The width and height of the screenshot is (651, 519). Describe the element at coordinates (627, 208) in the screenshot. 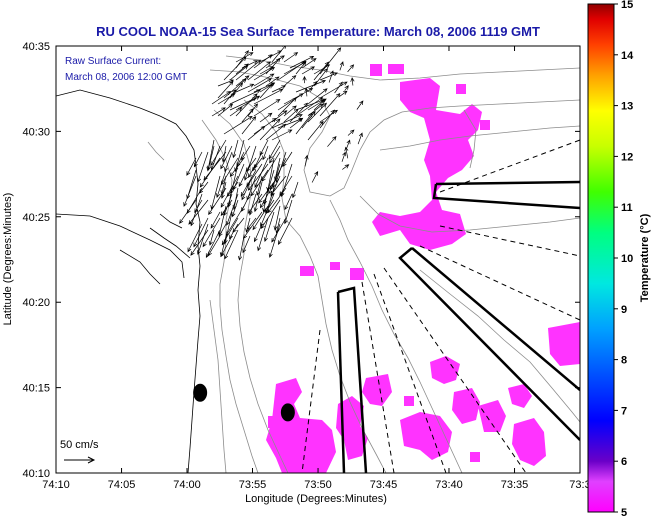

I see `colorbar-tick-label: 11` at that location.